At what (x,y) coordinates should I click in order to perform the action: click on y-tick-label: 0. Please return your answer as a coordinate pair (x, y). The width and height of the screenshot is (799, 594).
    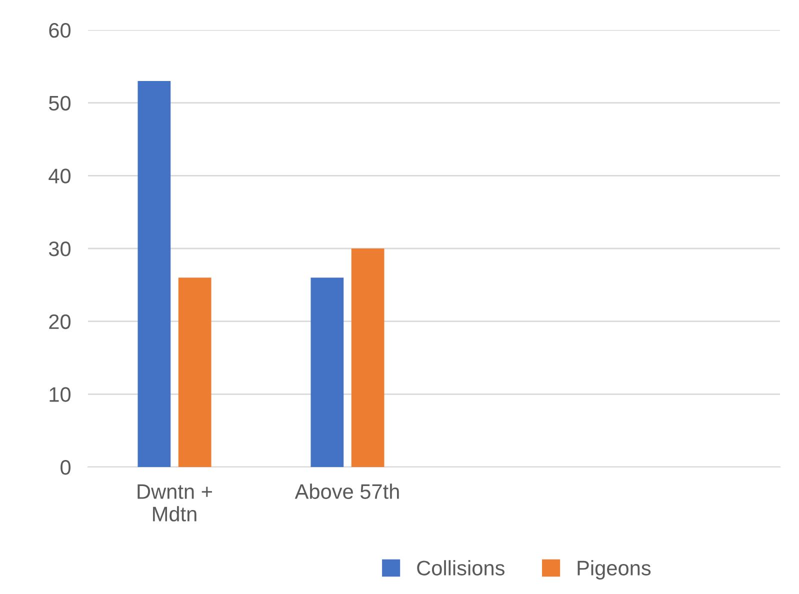
    Looking at the image, I should click on (65, 467).